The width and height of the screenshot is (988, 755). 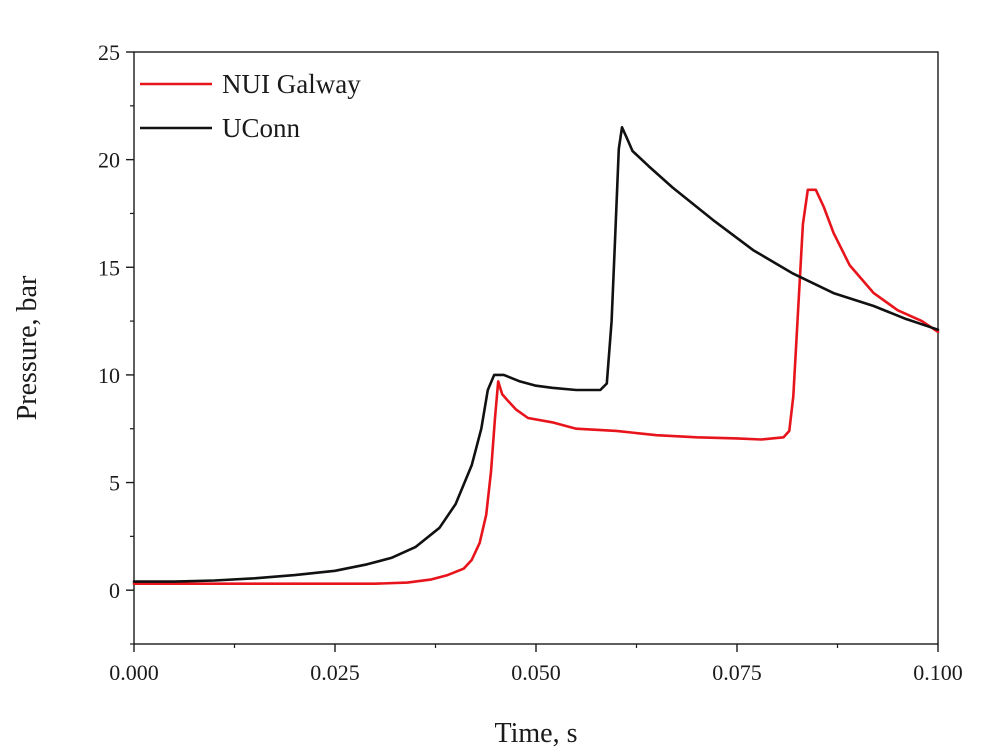 I want to click on y-tick-label: 25, so click(x=109, y=52).